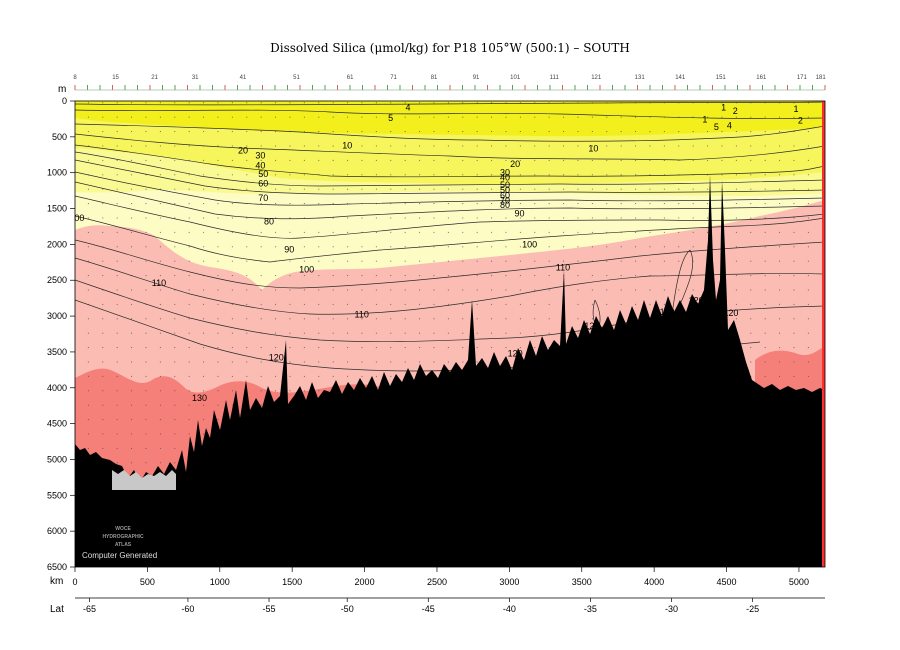  I want to click on x-tick-label: 3000, so click(509, 582).